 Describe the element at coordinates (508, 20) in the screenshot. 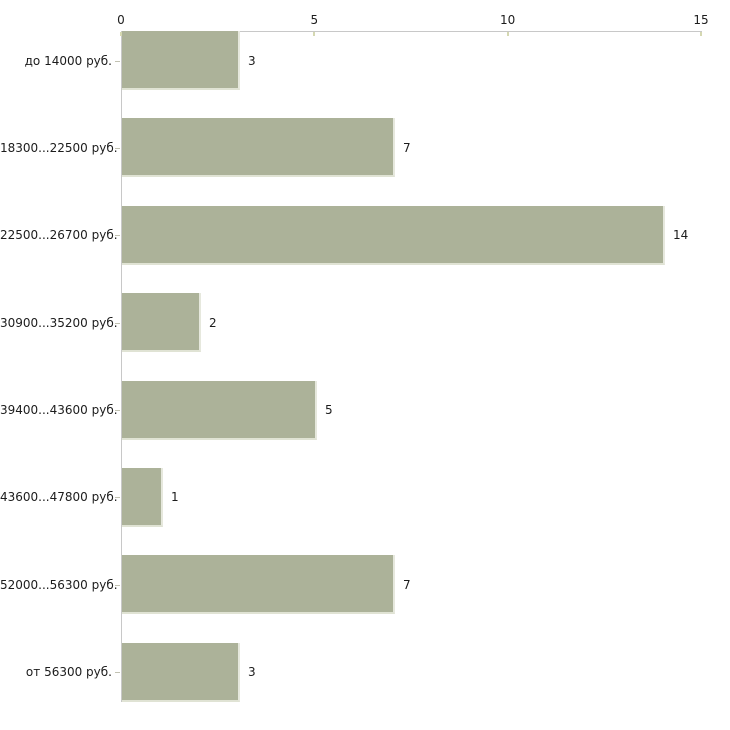

I see `x-tick-label: 10` at that location.